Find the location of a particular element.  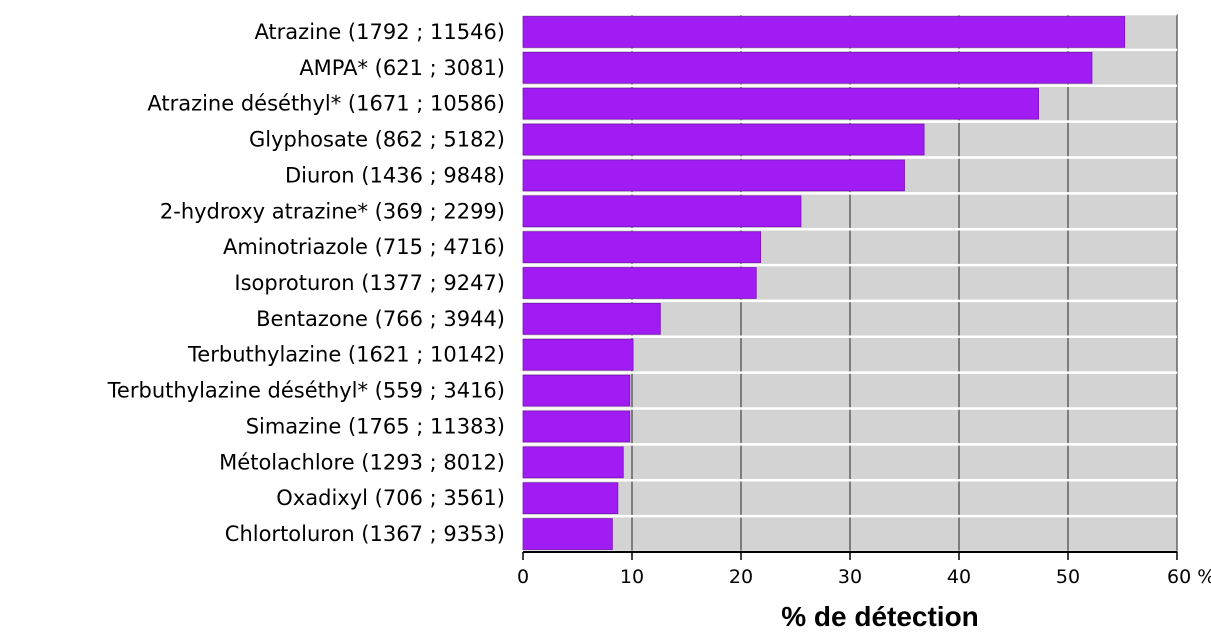

category-label: 2-hydroxy atrazine* (369 ; 2299) is located at coordinates (332, 211).